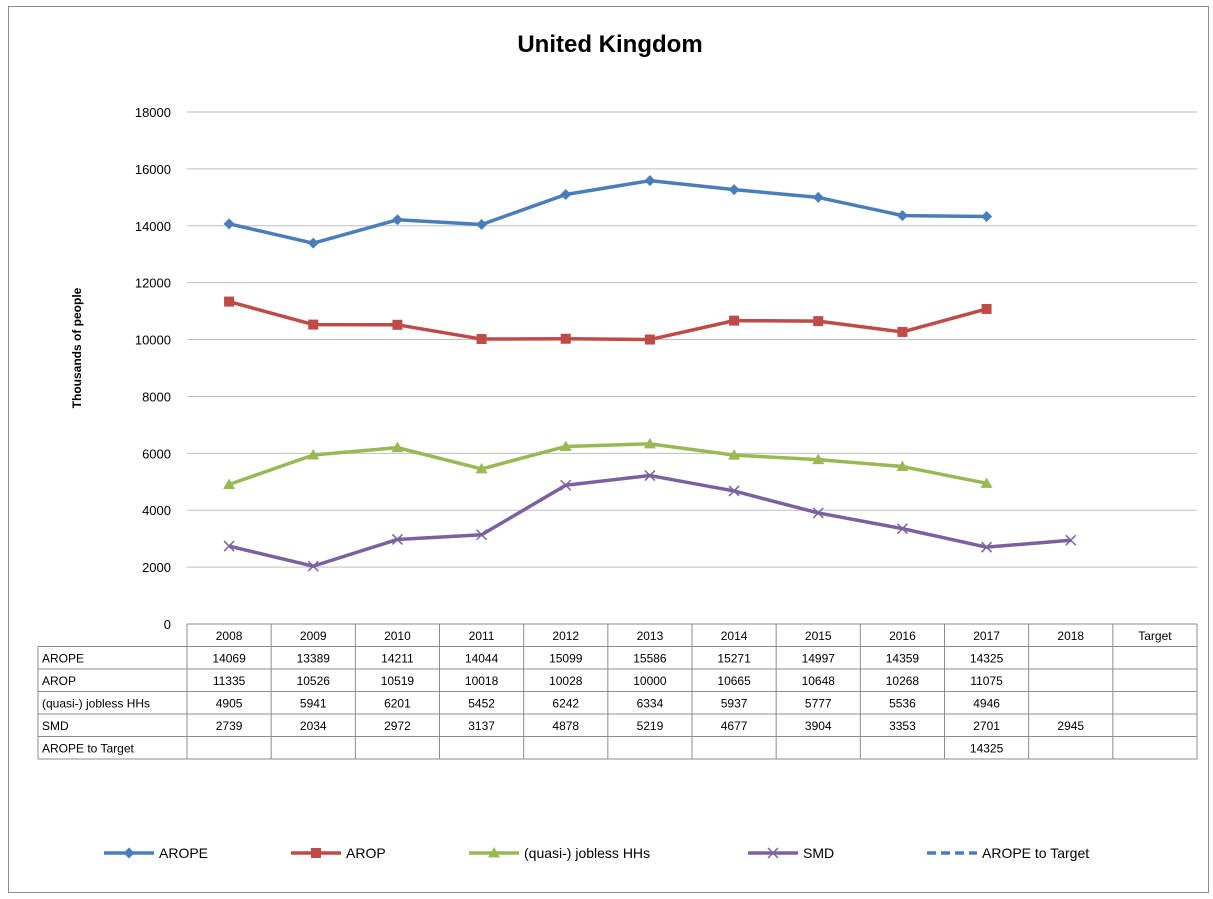  What do you see at coordinates (734, 726) in the screenshot?
I see `table-cell: 4677` at bounding box center [734, 726].